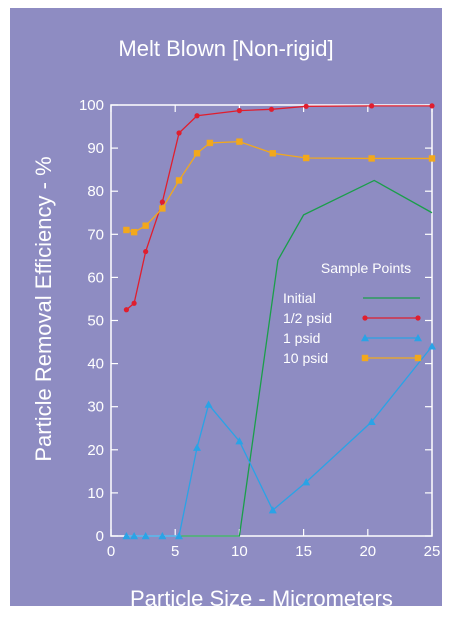 The image size is (461, 617). I want to click on x-tick-label: 0, so click(111, 551).